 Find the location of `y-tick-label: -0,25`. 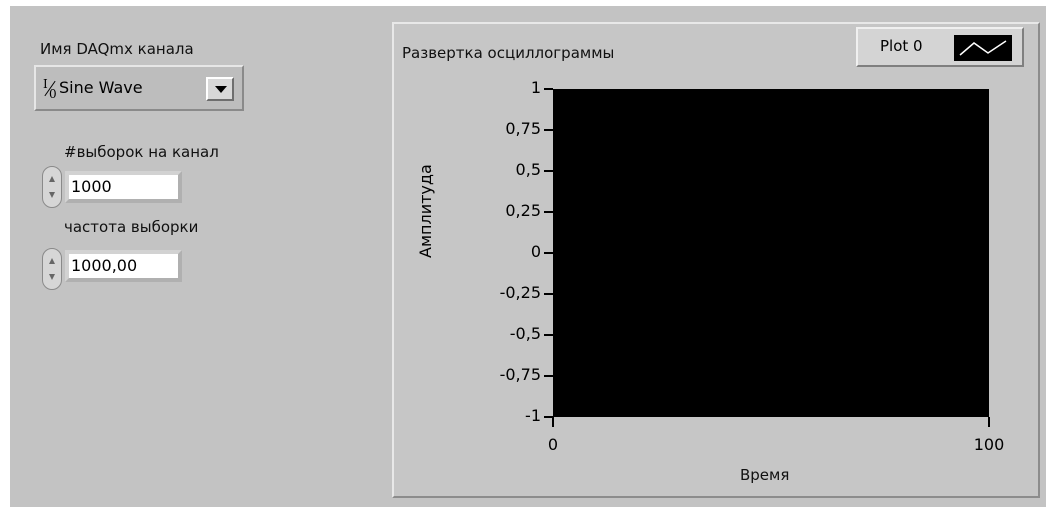

y-tick-label: -0,25 is located at coordinates (520, 292).